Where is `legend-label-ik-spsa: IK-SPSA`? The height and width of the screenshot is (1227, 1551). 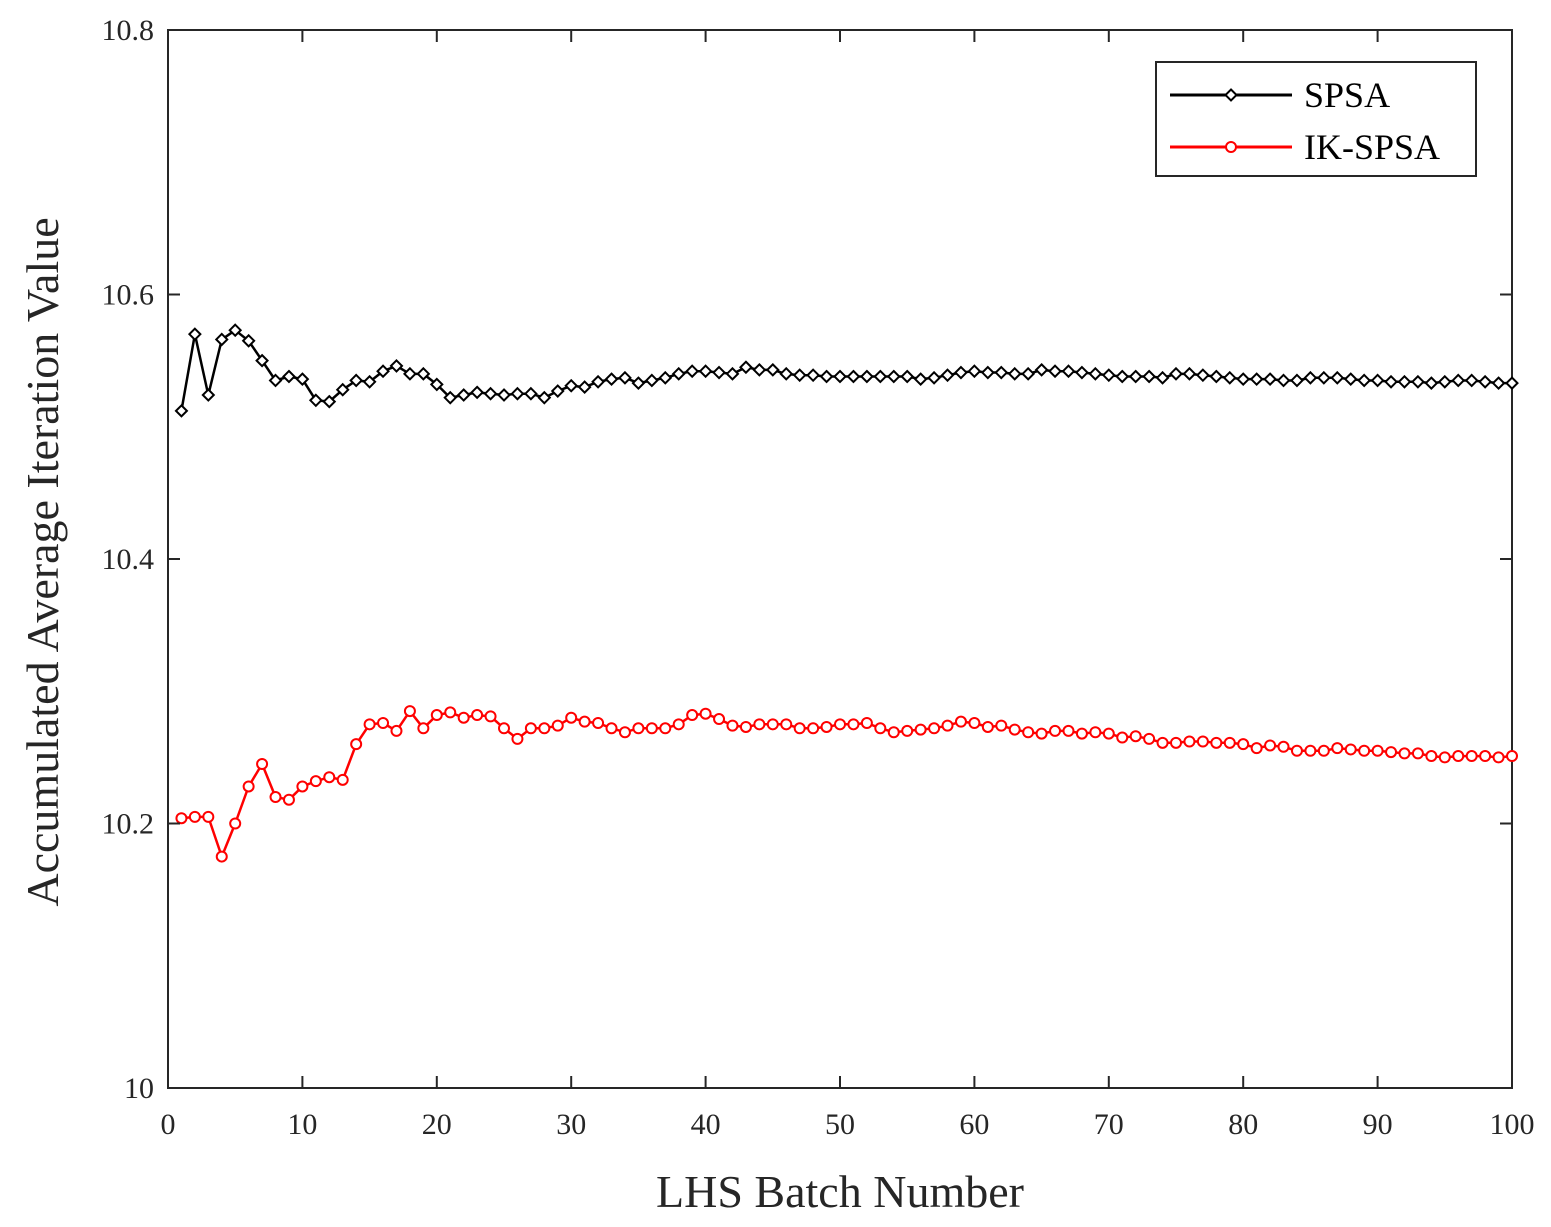
legend-label-ik-spsa: IK-SPSA is located at coordinates (1372, 147).